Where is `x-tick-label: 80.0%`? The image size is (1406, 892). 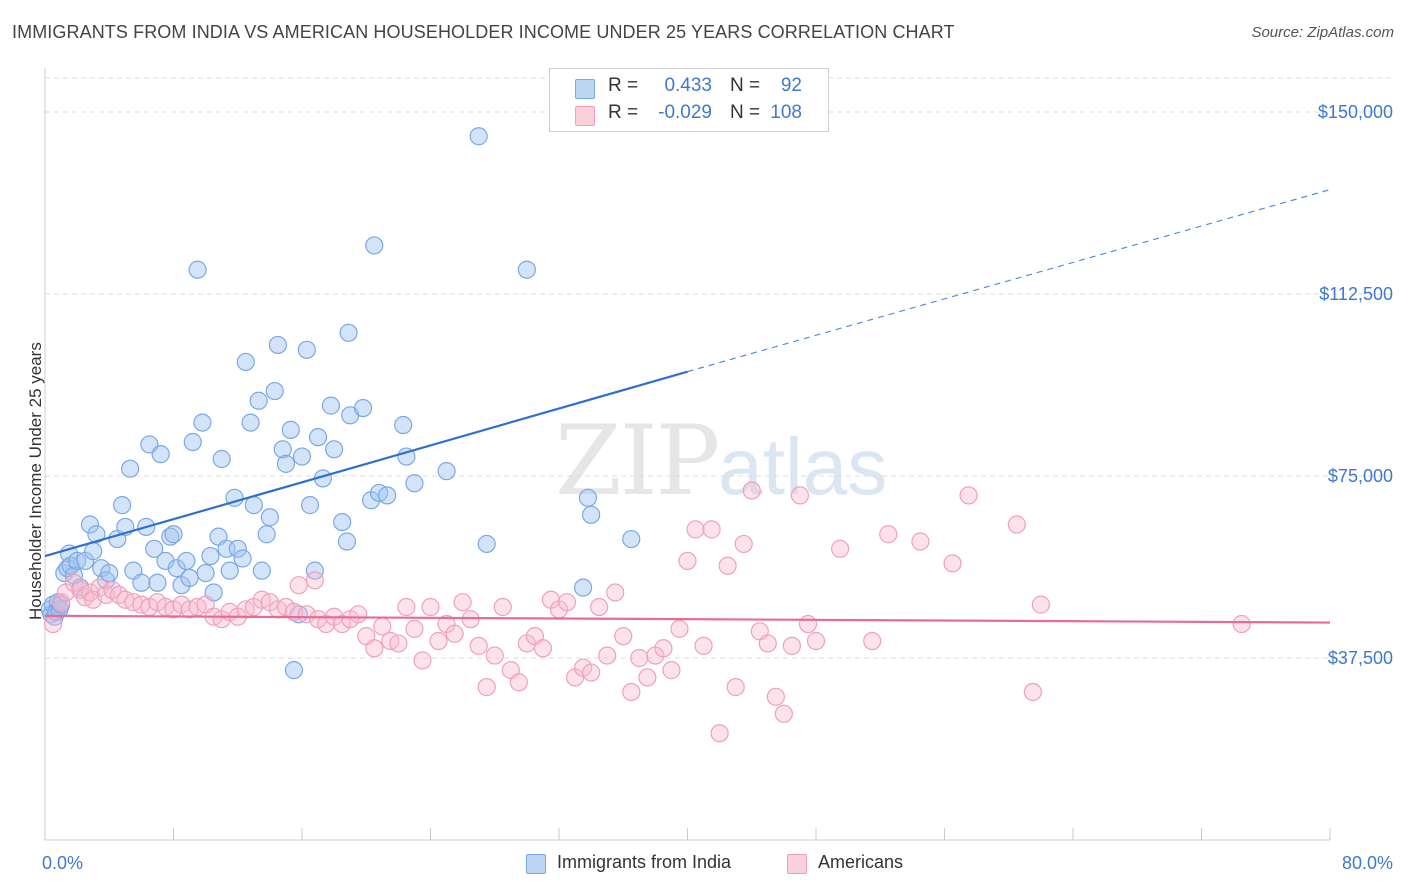
x-tick-label: 80.0% is located at coordinates (1367, 863).